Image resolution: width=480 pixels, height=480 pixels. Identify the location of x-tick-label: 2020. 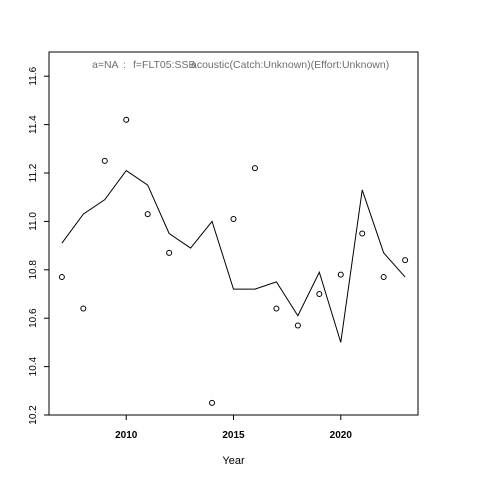
(341, 435).